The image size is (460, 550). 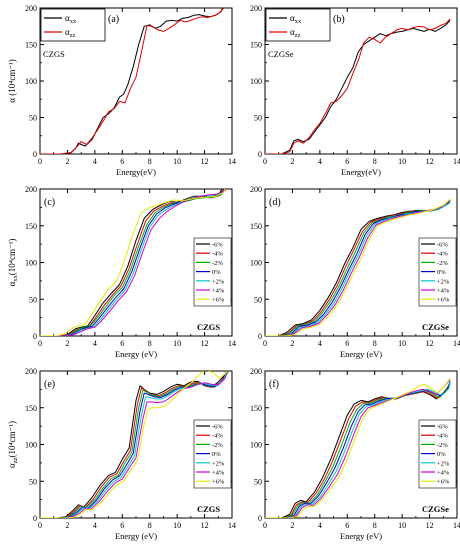 I want to click on panel-label: (e), so click(x=49, y=384).